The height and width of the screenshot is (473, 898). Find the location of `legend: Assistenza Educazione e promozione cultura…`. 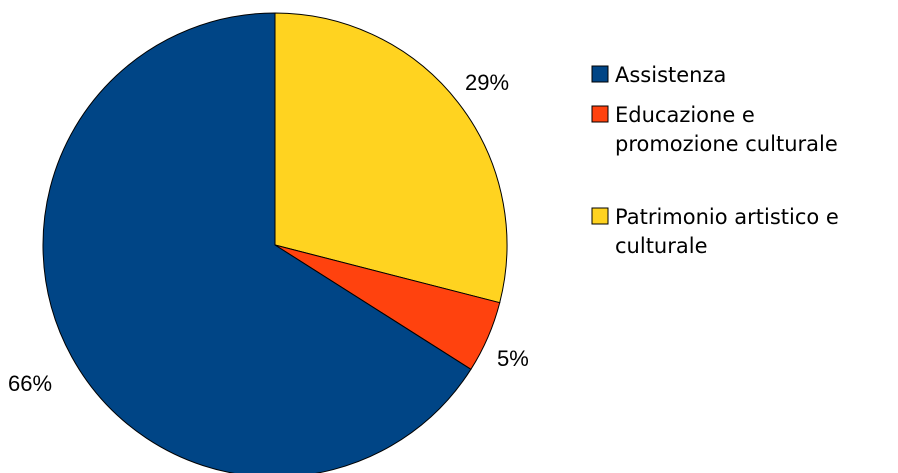

legend: Assistenza Educazione e promozione cultura… is located at coordinates (715, 160).